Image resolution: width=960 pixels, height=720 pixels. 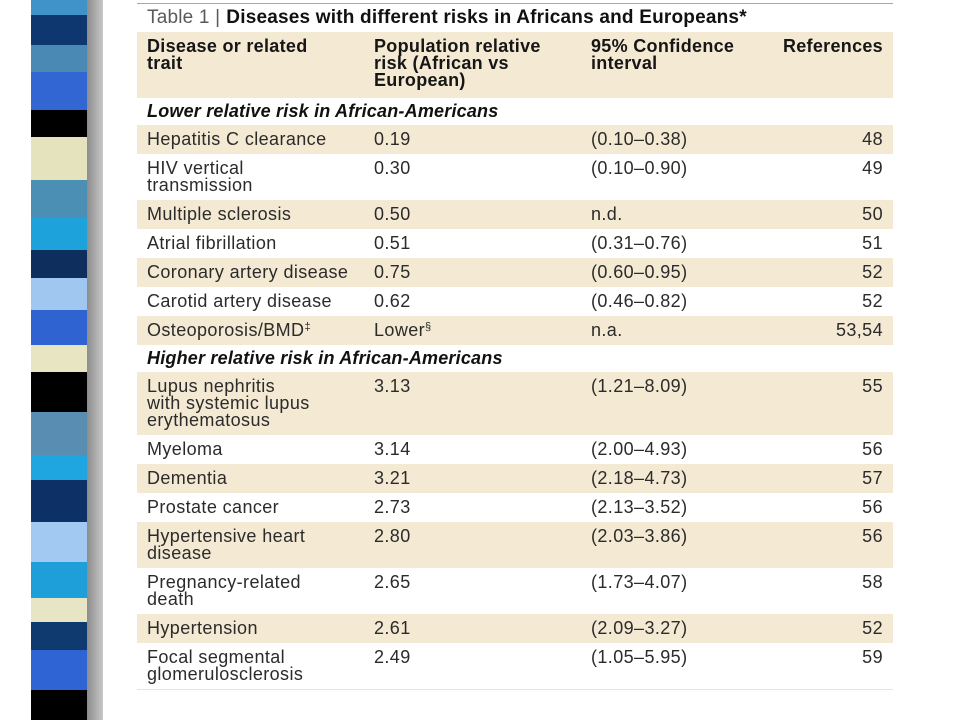 I want to click on cell-references: 51, so click(x=872, y=243).